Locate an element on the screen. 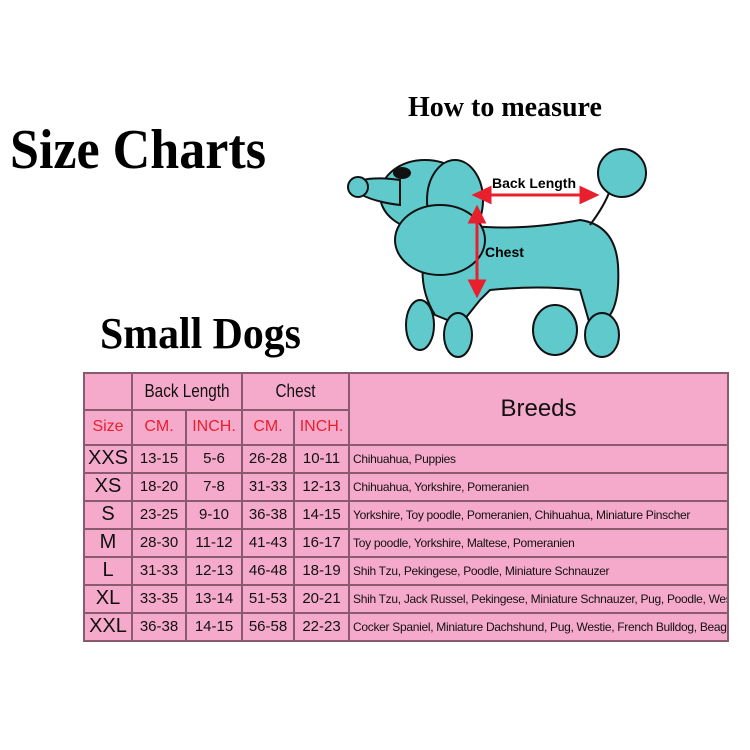  section-title: Small Dogs is located at coordinates (200, 333).